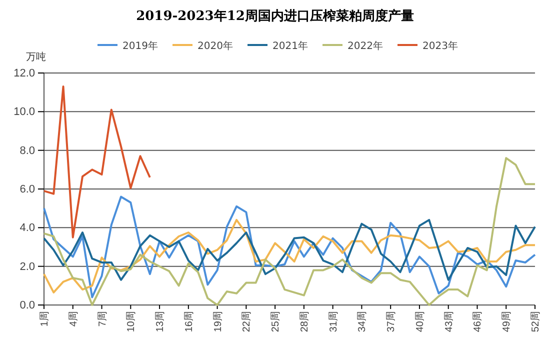  What do you see at coordinates (218, 321) in the screenshot?
I see `x-tick-label: 19周` at bounding box center [218, 321].